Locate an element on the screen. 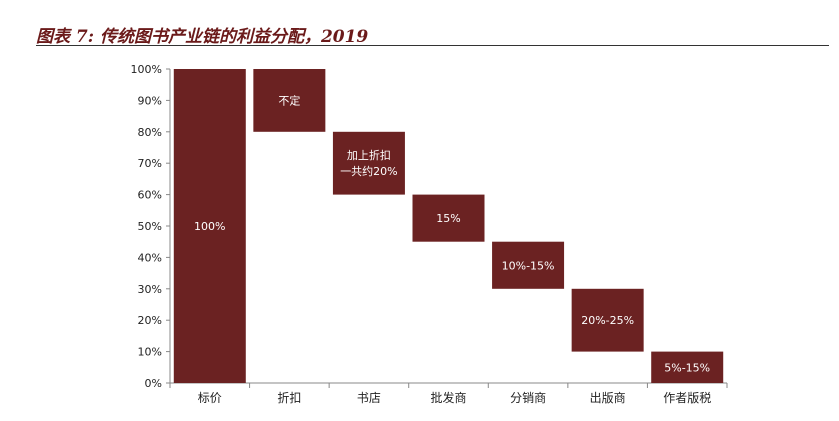  bar-data-label: 加上折扣 is located at coordinates (369, 155).